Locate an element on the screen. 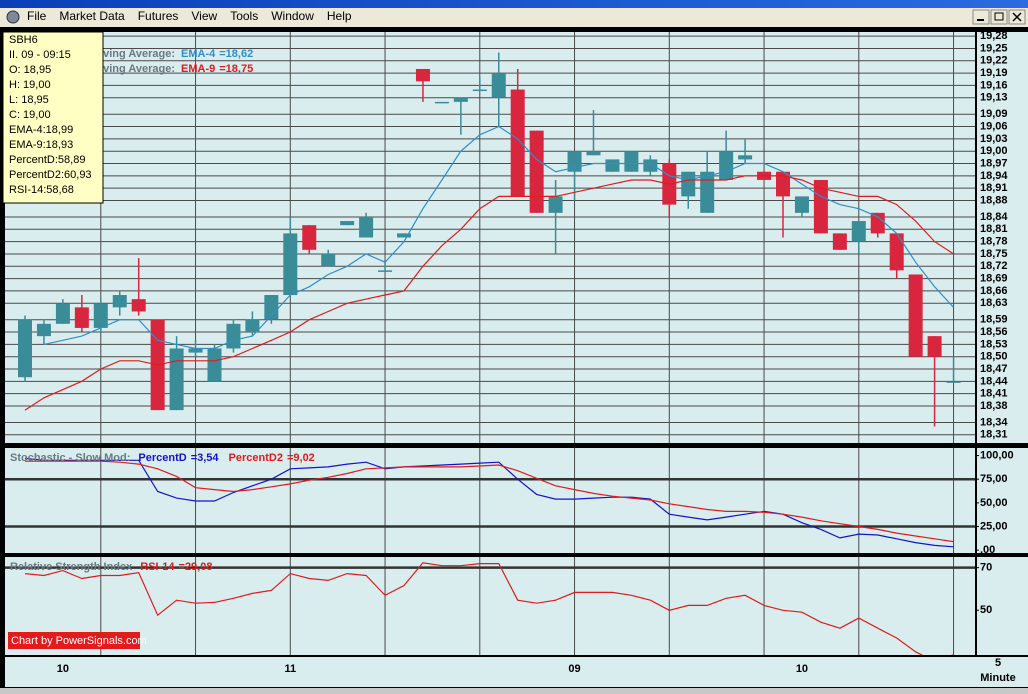 The image size is (1028, 694). y-tick-label: 18,75 is located at coordinates (994, 254).